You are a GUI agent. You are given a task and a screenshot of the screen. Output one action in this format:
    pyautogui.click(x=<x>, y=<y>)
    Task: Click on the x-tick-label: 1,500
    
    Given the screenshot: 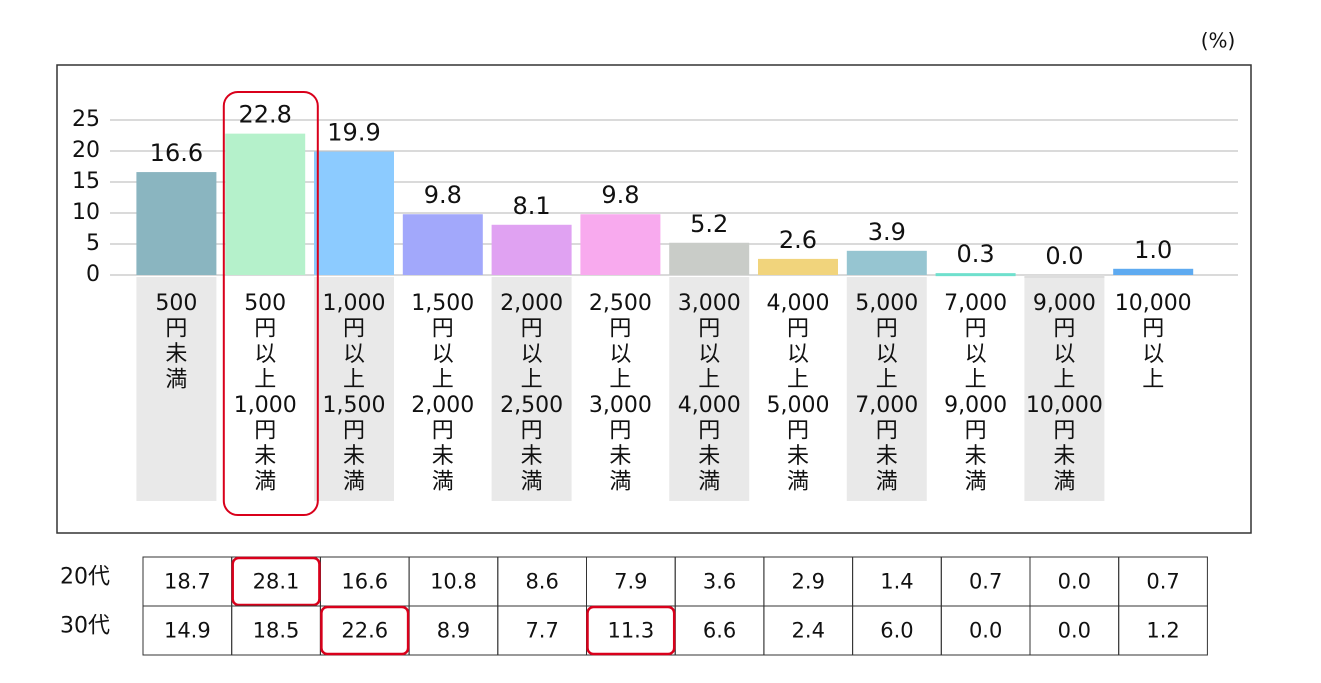 What is the action you would take?
    pyautogui.click(x=354, y=405)
    